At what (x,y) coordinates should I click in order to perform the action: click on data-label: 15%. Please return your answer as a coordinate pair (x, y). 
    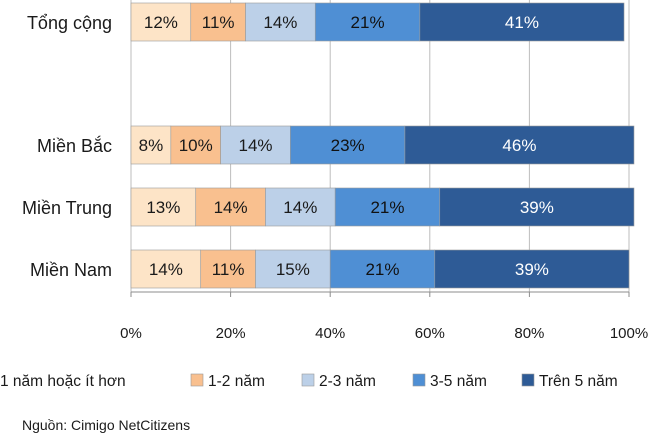
    Looking at the image, I should click on (293, 269).